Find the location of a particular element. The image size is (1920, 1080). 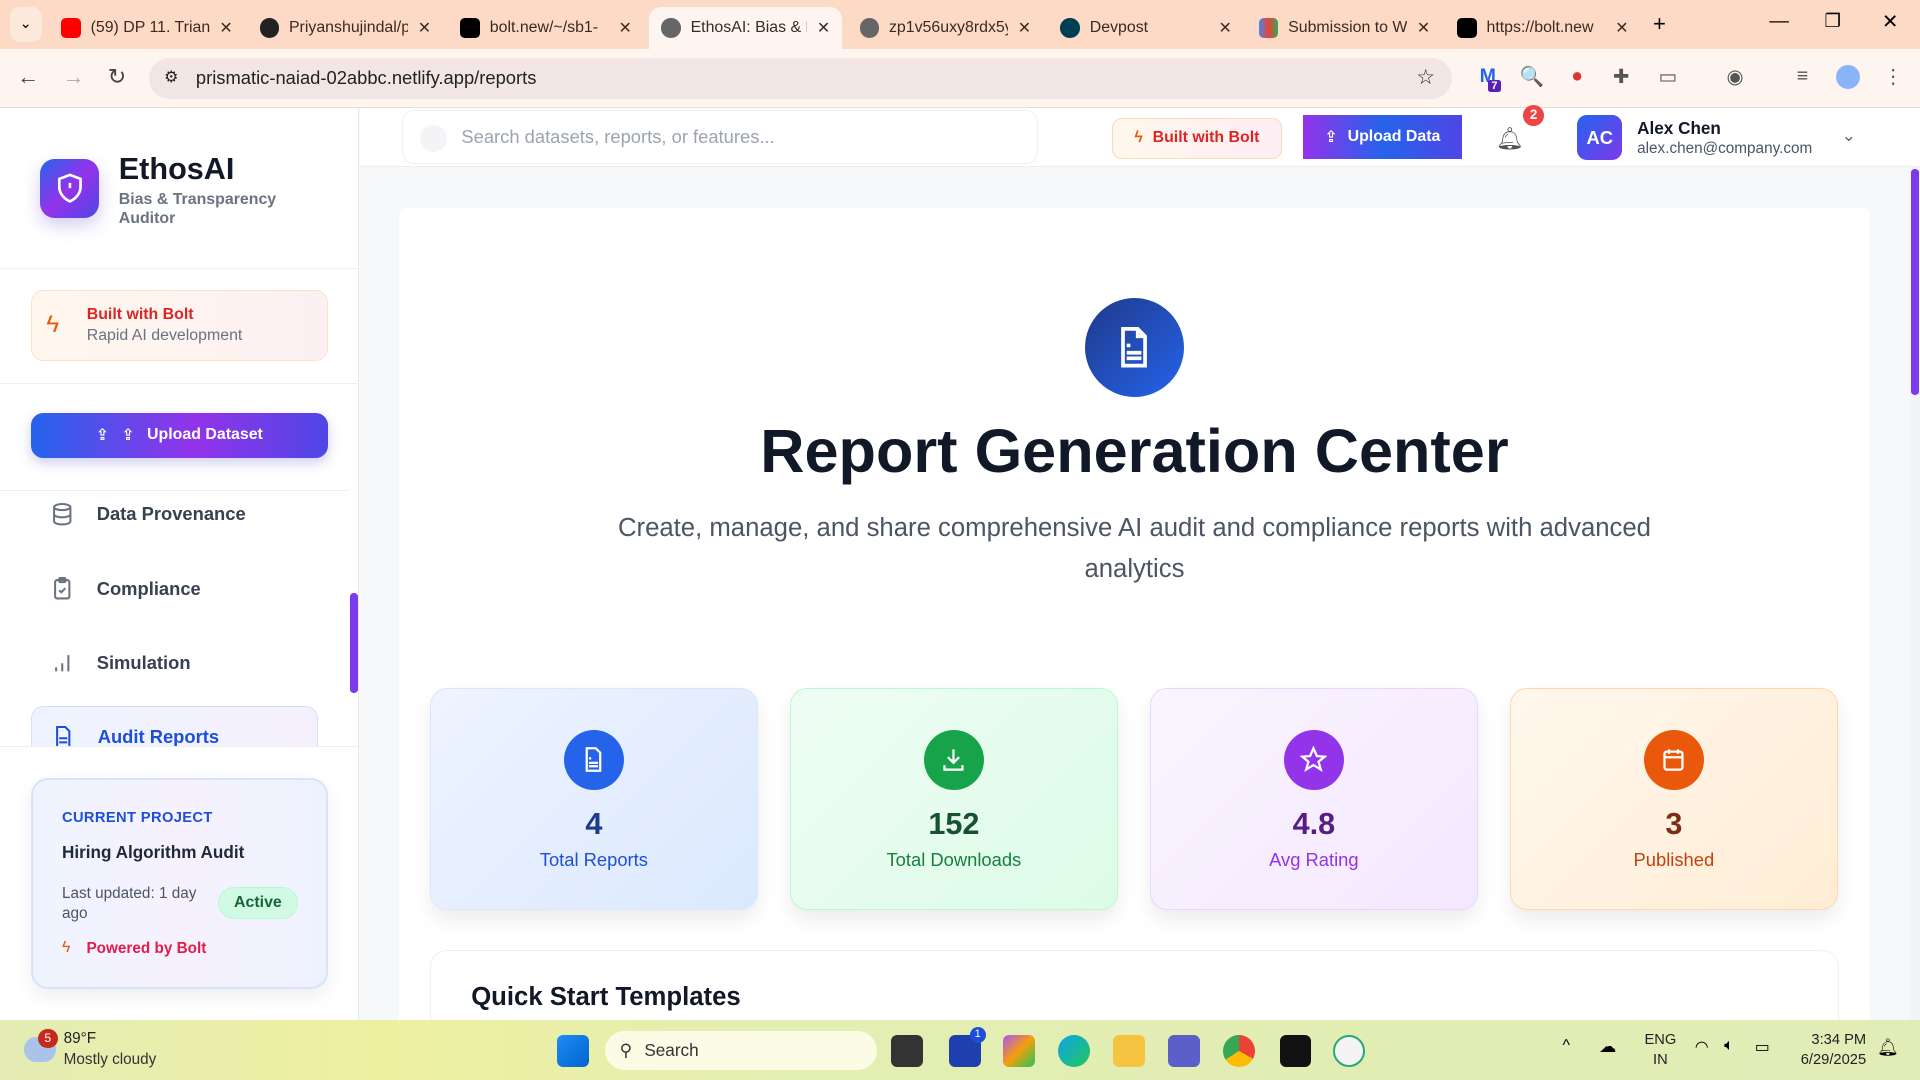

upload-data-button: ⇪ Upload Data is located at coordinates (1382, 137).